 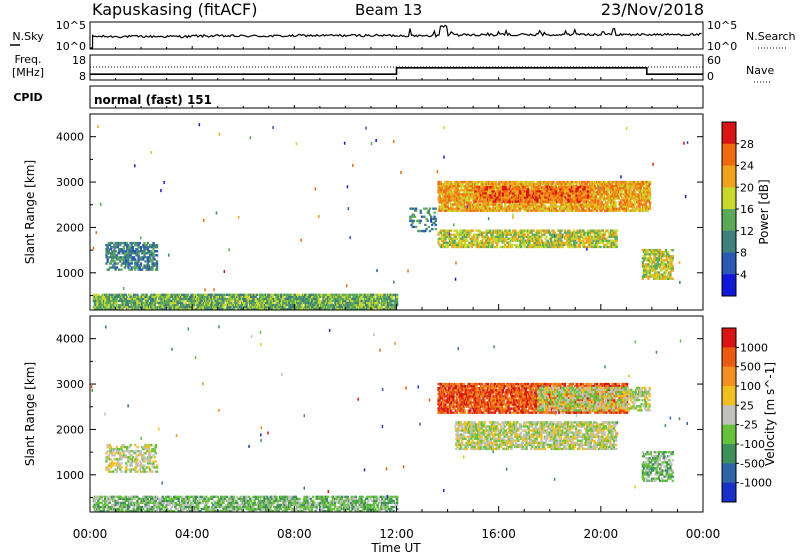 I want to click on nsky-line, so click(x=396, y=36).